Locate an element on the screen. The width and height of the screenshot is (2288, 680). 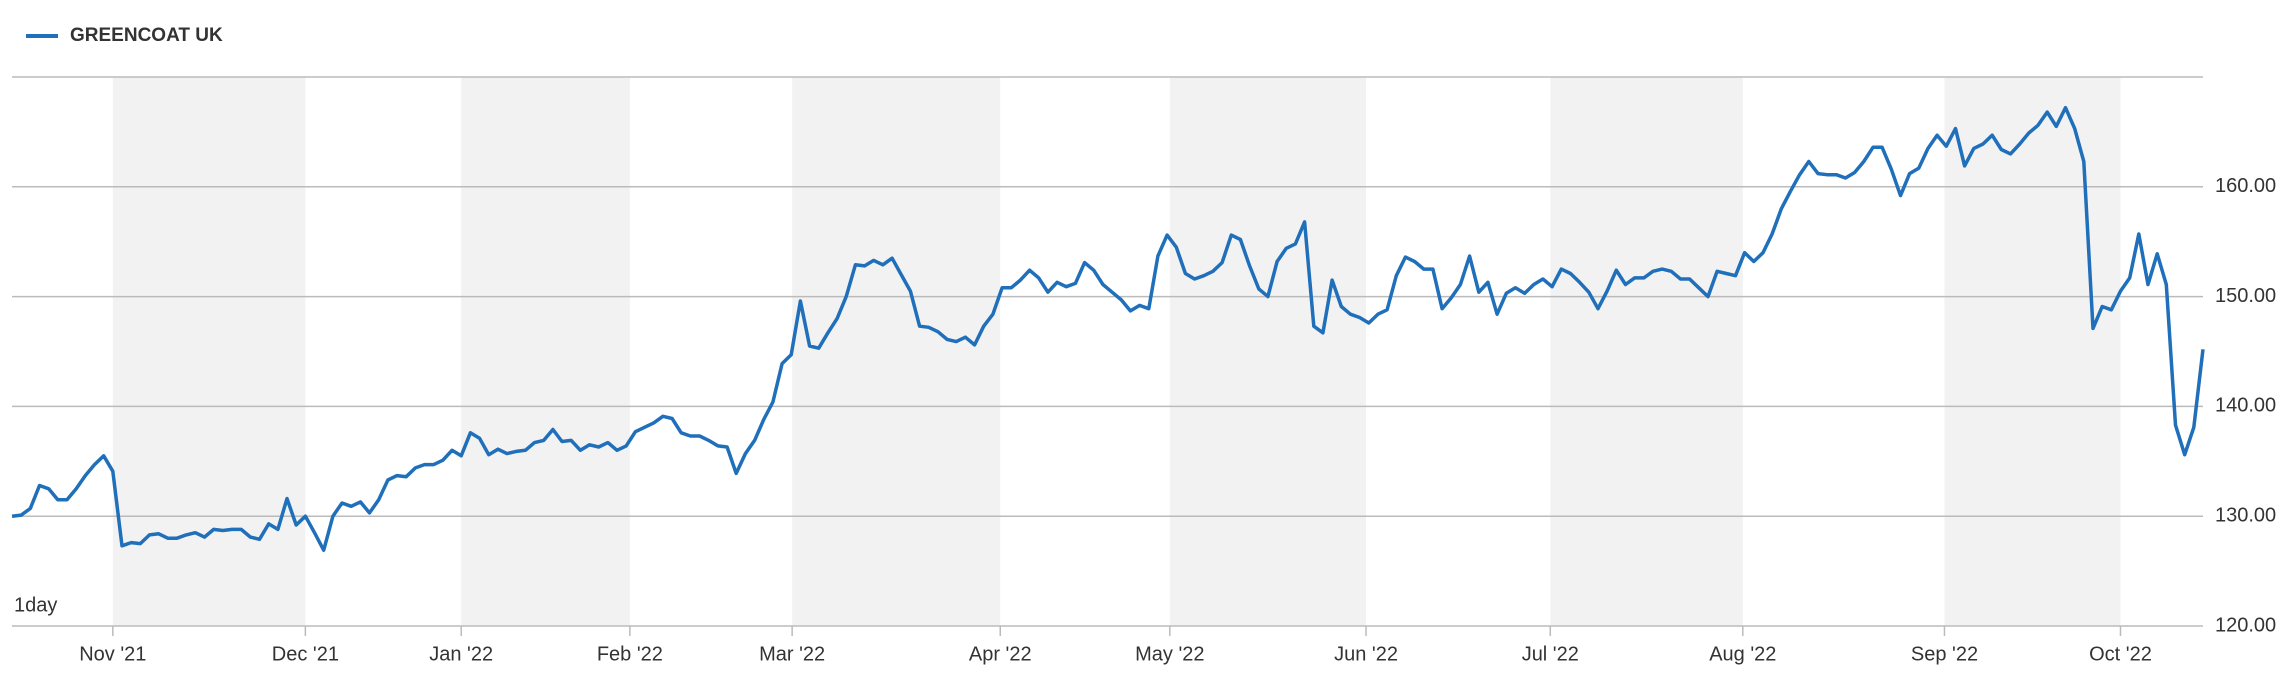
x-tick-label: Jun '22 is located at coordinates (1366, 654).